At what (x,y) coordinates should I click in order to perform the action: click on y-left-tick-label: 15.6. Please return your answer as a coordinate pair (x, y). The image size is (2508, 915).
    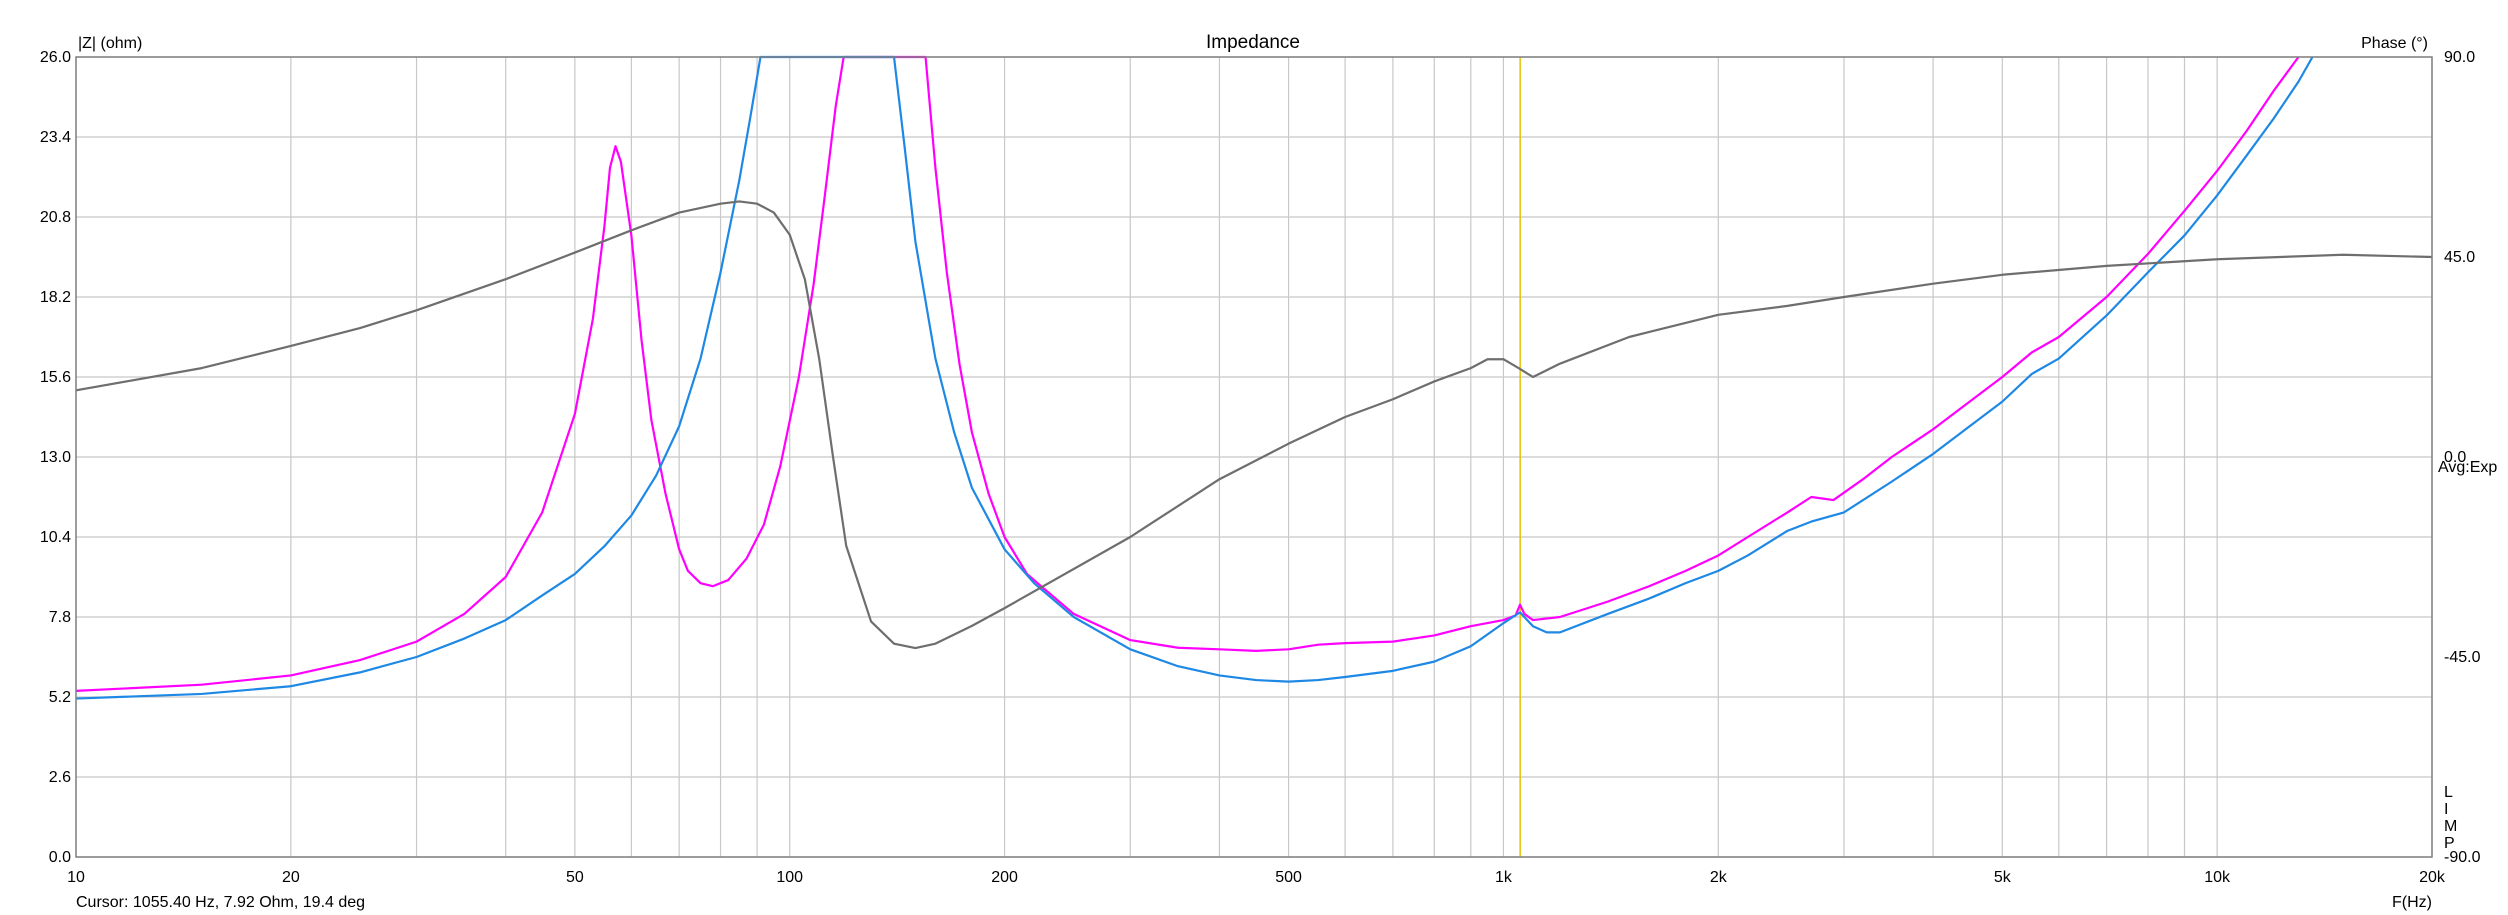
    Looking at the image, I should click on (55, 377).